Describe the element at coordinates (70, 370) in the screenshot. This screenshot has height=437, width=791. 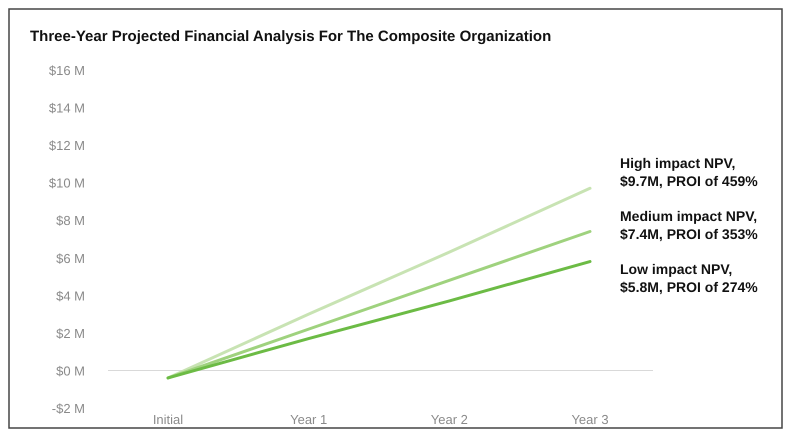
I see `y-tick-label: $0 M` at that location.